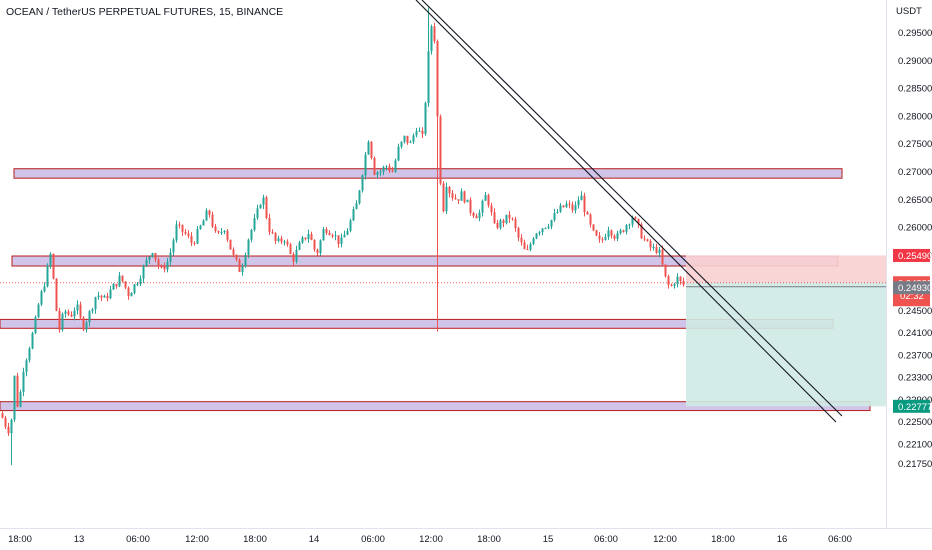 The width and height of the screenshot is (932, 550). I want to click on last-price-tag-countdown: 02:32, so click(912, 296).